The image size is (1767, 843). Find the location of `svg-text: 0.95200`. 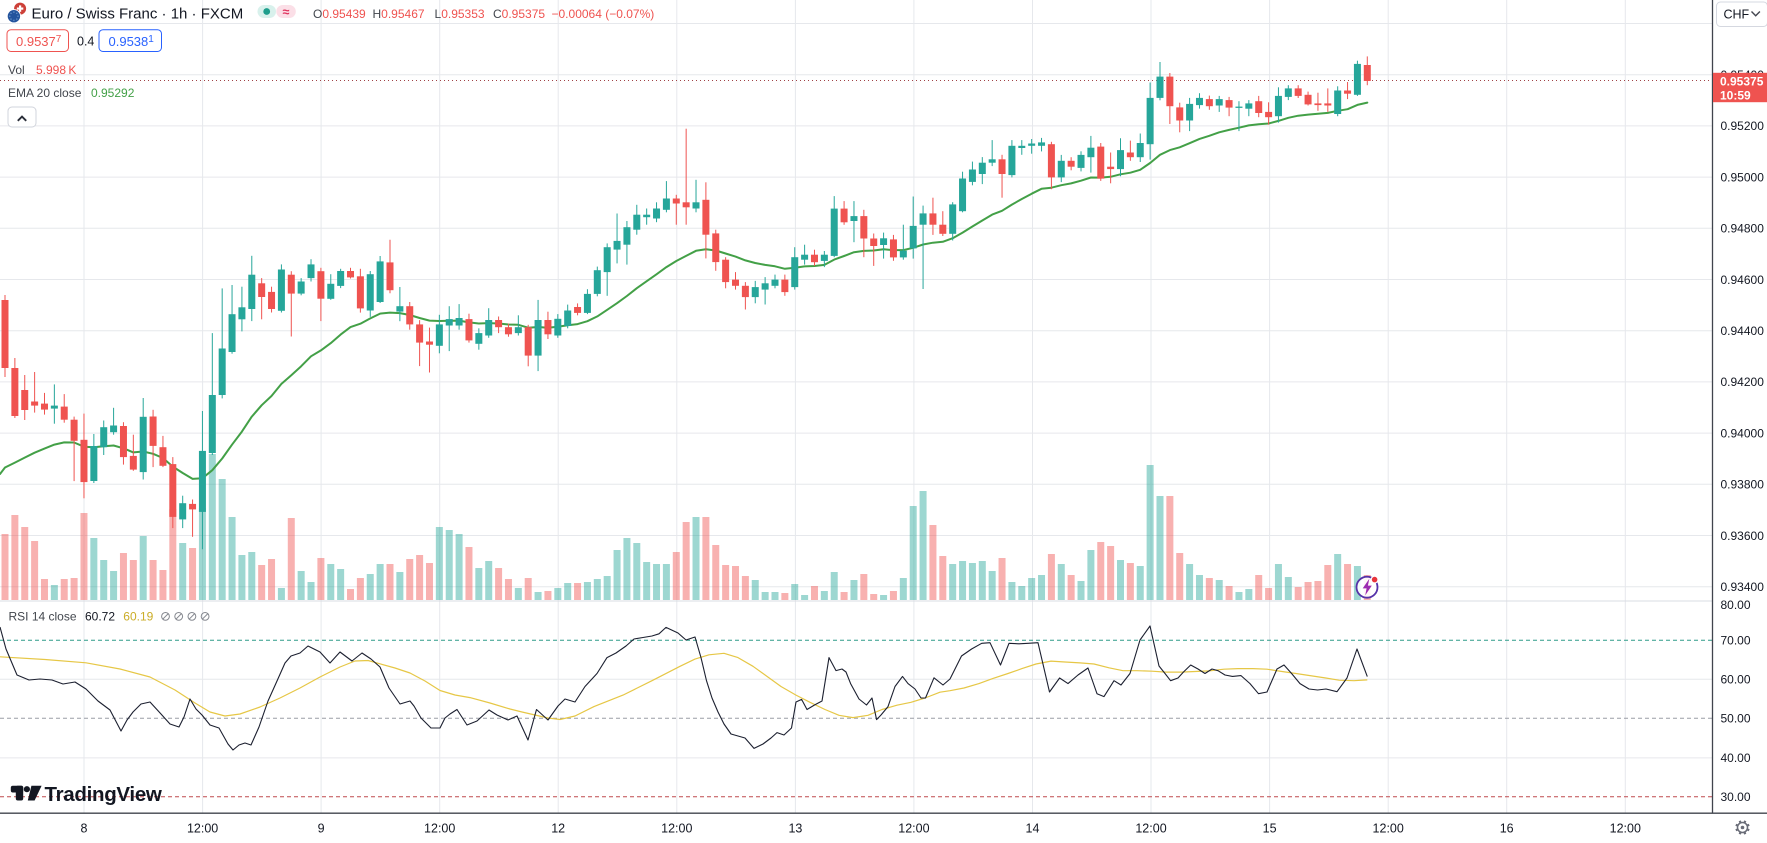

svg-text: 0.95200 is located at coordinates (1743, 126).